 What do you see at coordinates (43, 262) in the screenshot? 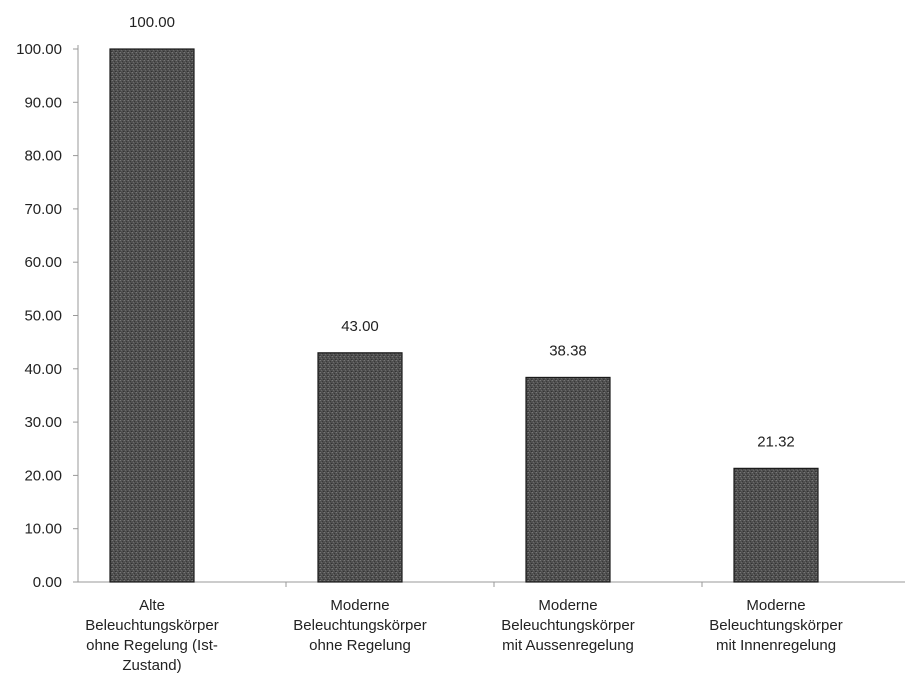
I see `y-tick-label: 60.00` at bounding box center [43, 262].